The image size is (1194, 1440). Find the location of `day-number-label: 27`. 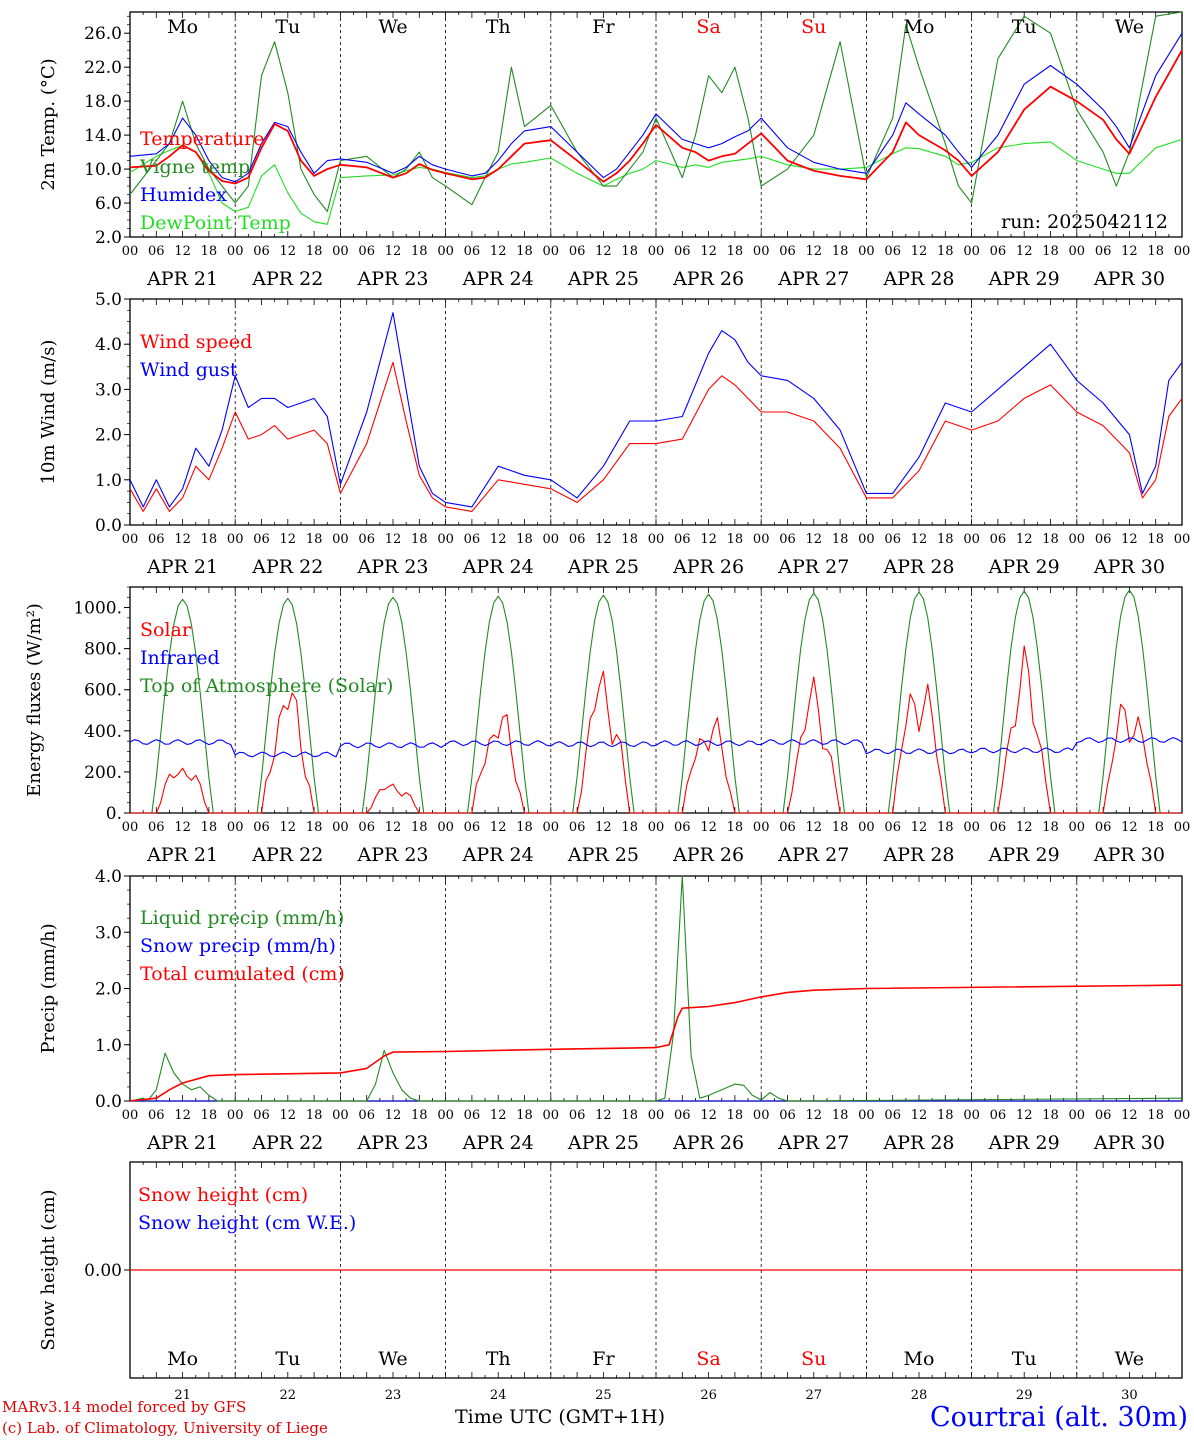

day-number-label: 27 is located at coordinates (814, 1395).